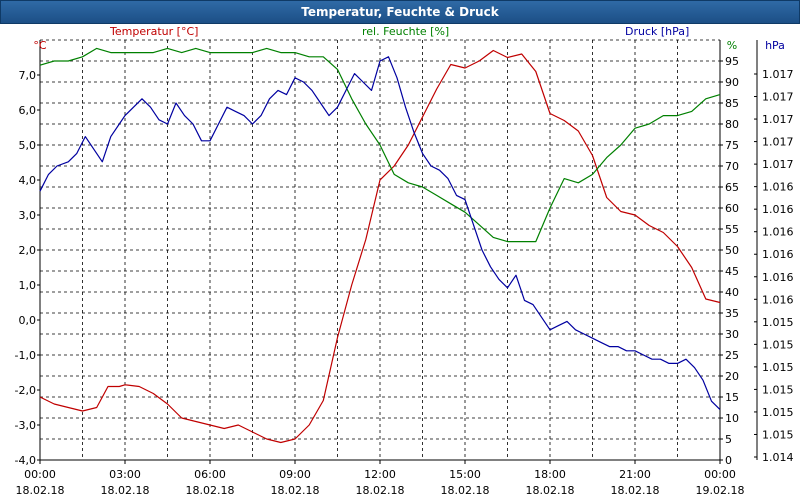 This screenshot has height=500, width=800. Describe the element at coordinates (25, 460) in the screenshot. I see `temperature-tick-label: -4,0` at that location.